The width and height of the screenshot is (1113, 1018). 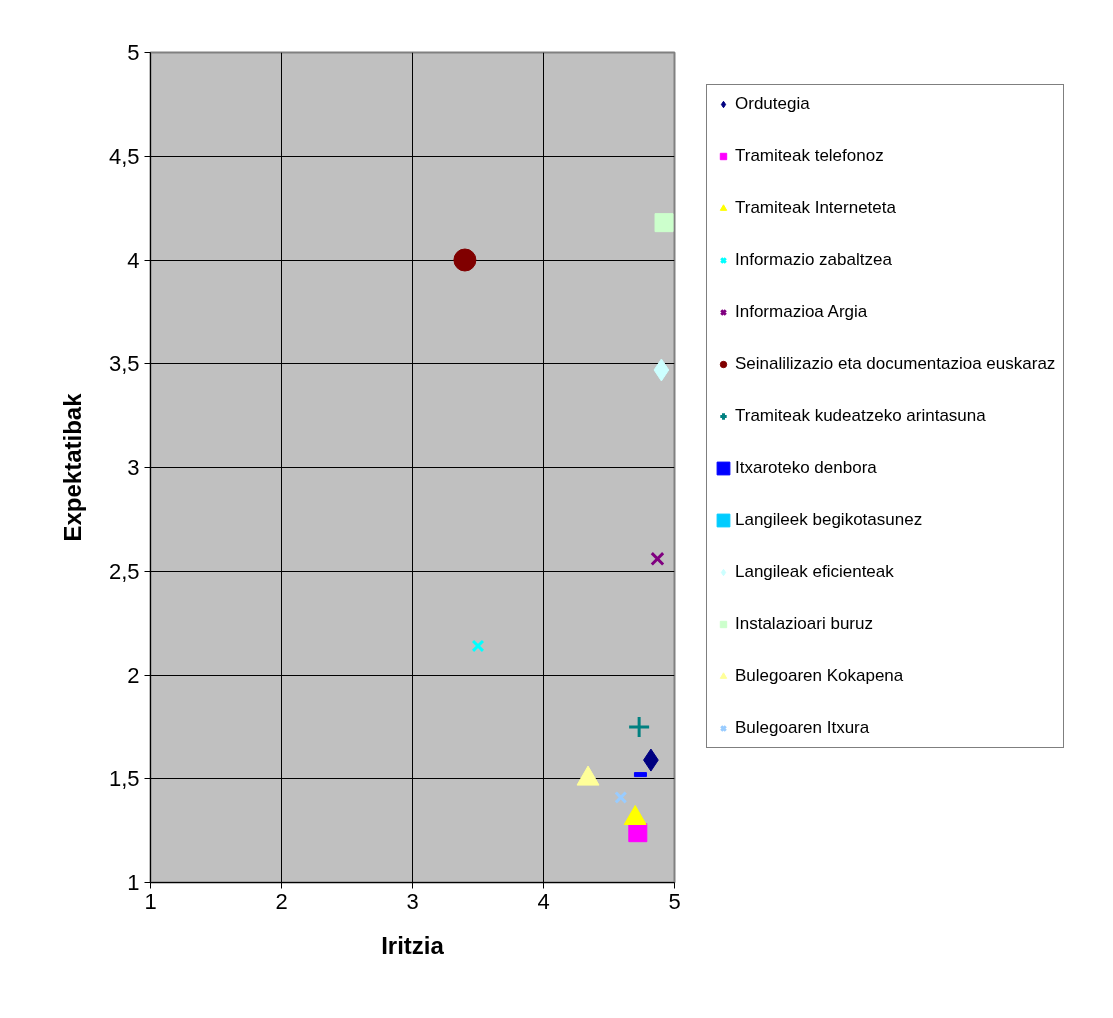 What do you see at coordinates (133, 882) in the screenshot?
I see `y-tick-label: 1` at bounding box center [133, 882].